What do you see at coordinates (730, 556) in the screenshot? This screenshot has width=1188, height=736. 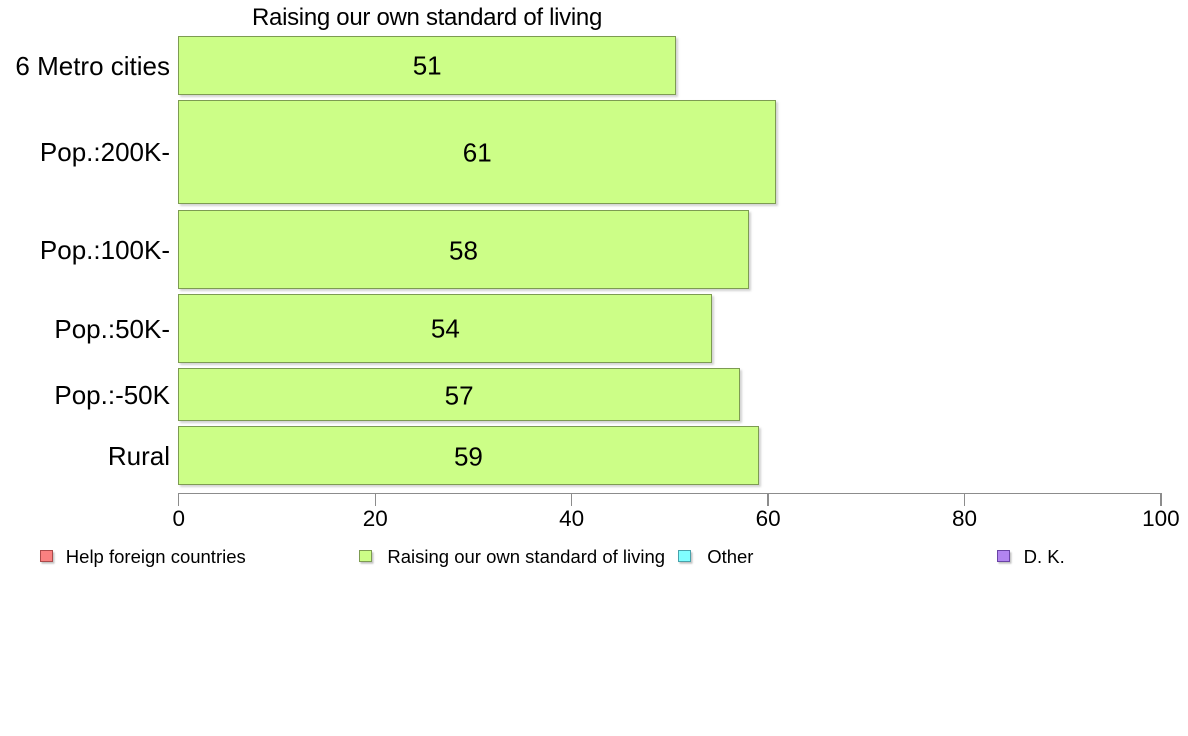 I see `legend-label: Other` at bounding box center [730, 556].